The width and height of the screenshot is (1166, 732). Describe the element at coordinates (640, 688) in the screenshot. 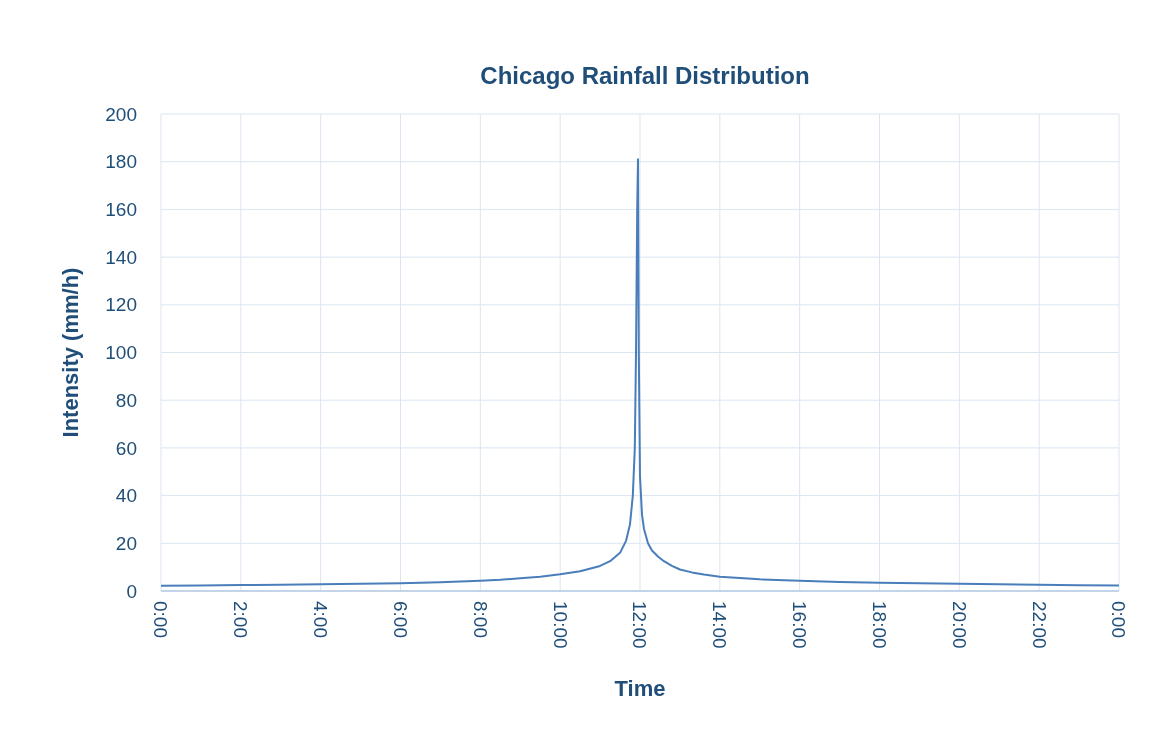

I see `x-axis-title: Time` at that location.